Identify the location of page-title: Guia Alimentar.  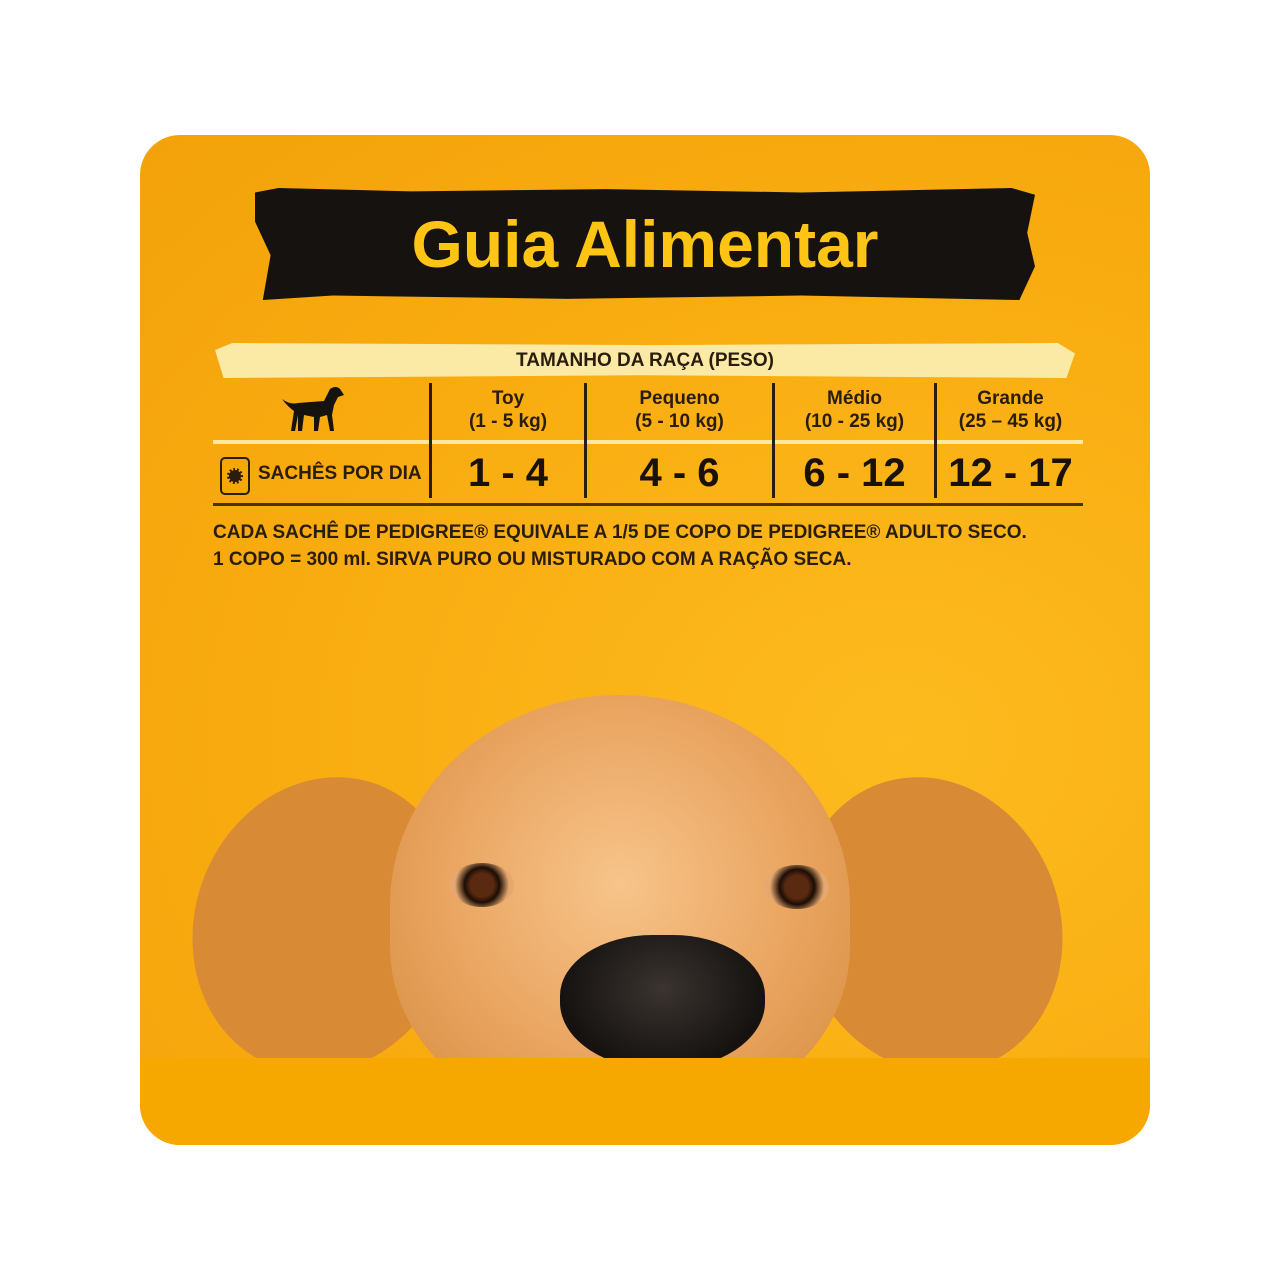
(645, 244).